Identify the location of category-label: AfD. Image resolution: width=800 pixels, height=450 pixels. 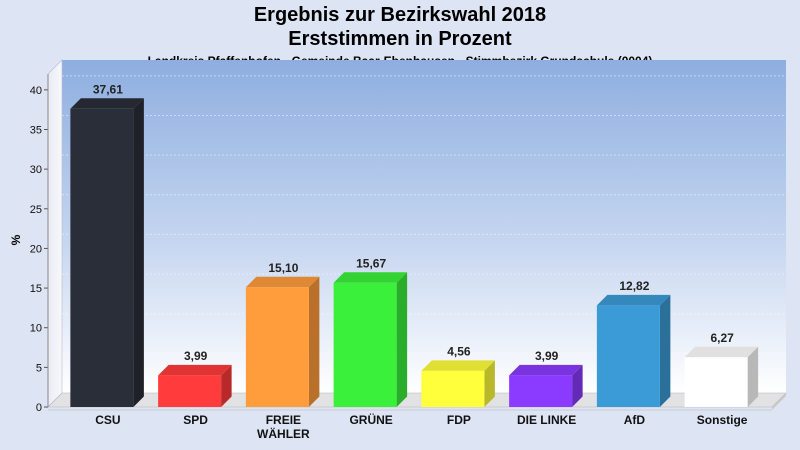
(635, 420).